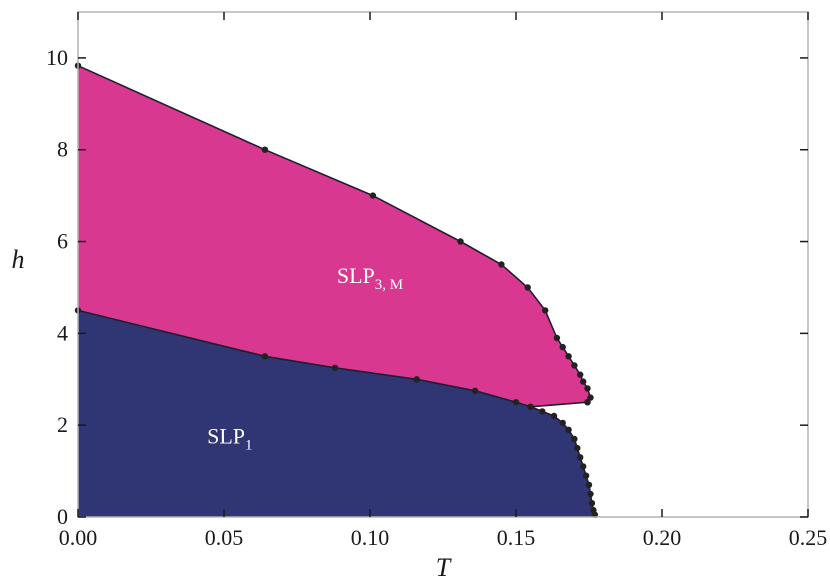 The height and width of the screenshot is (584, 830). I want to click on y-axis-label: h, so click(18, 259).